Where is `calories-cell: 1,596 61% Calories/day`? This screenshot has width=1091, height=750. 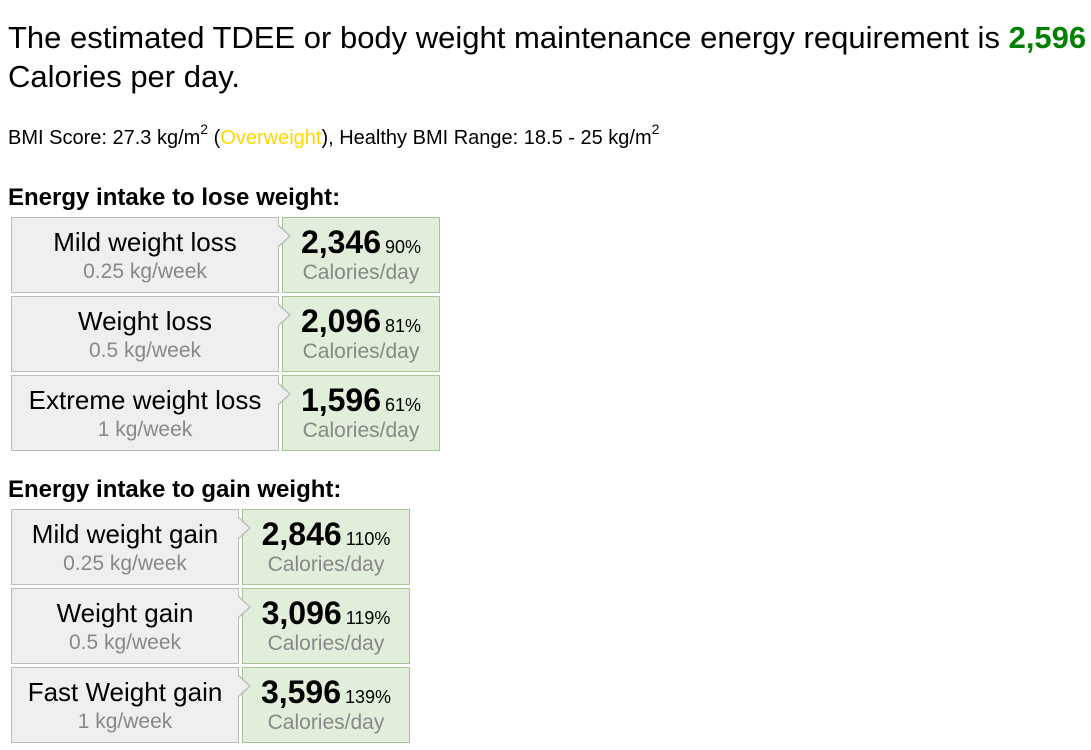
calories-cell: 1,596 61% Calories/day is located at coordinates (361, 413).